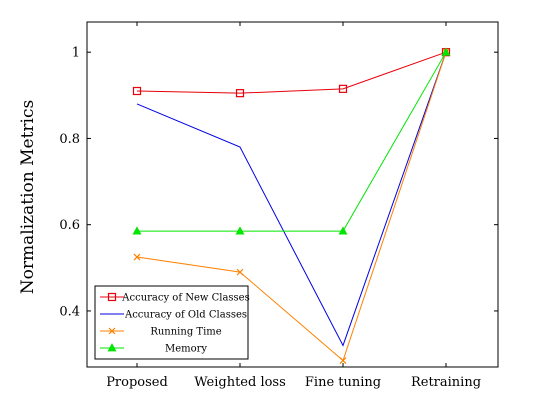  I want to click on y-tick-label: 1, so click(76, 53).